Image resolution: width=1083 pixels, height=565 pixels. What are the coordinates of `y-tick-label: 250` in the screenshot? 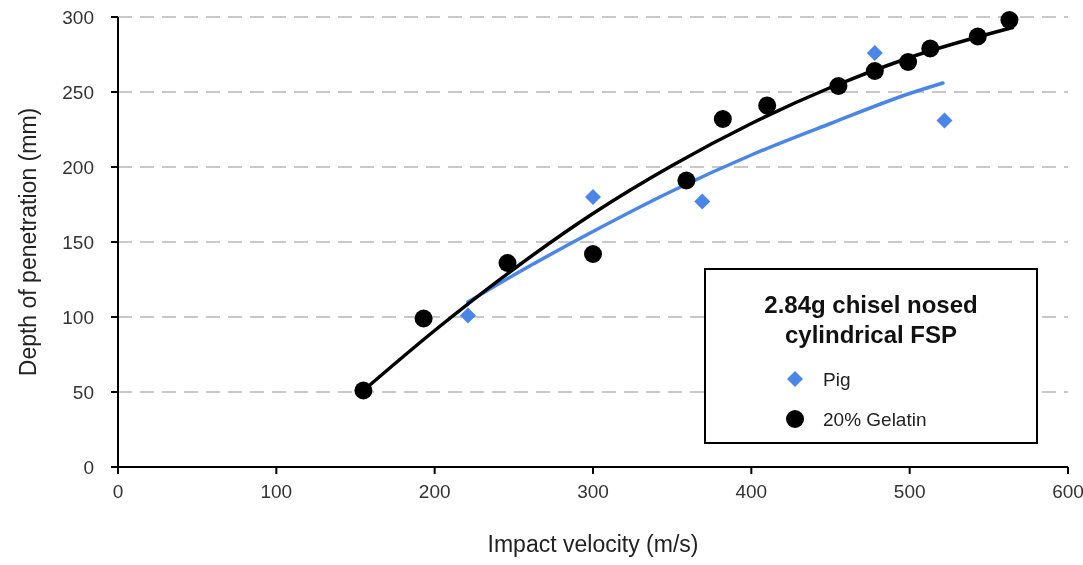 It's located at (78, 92).